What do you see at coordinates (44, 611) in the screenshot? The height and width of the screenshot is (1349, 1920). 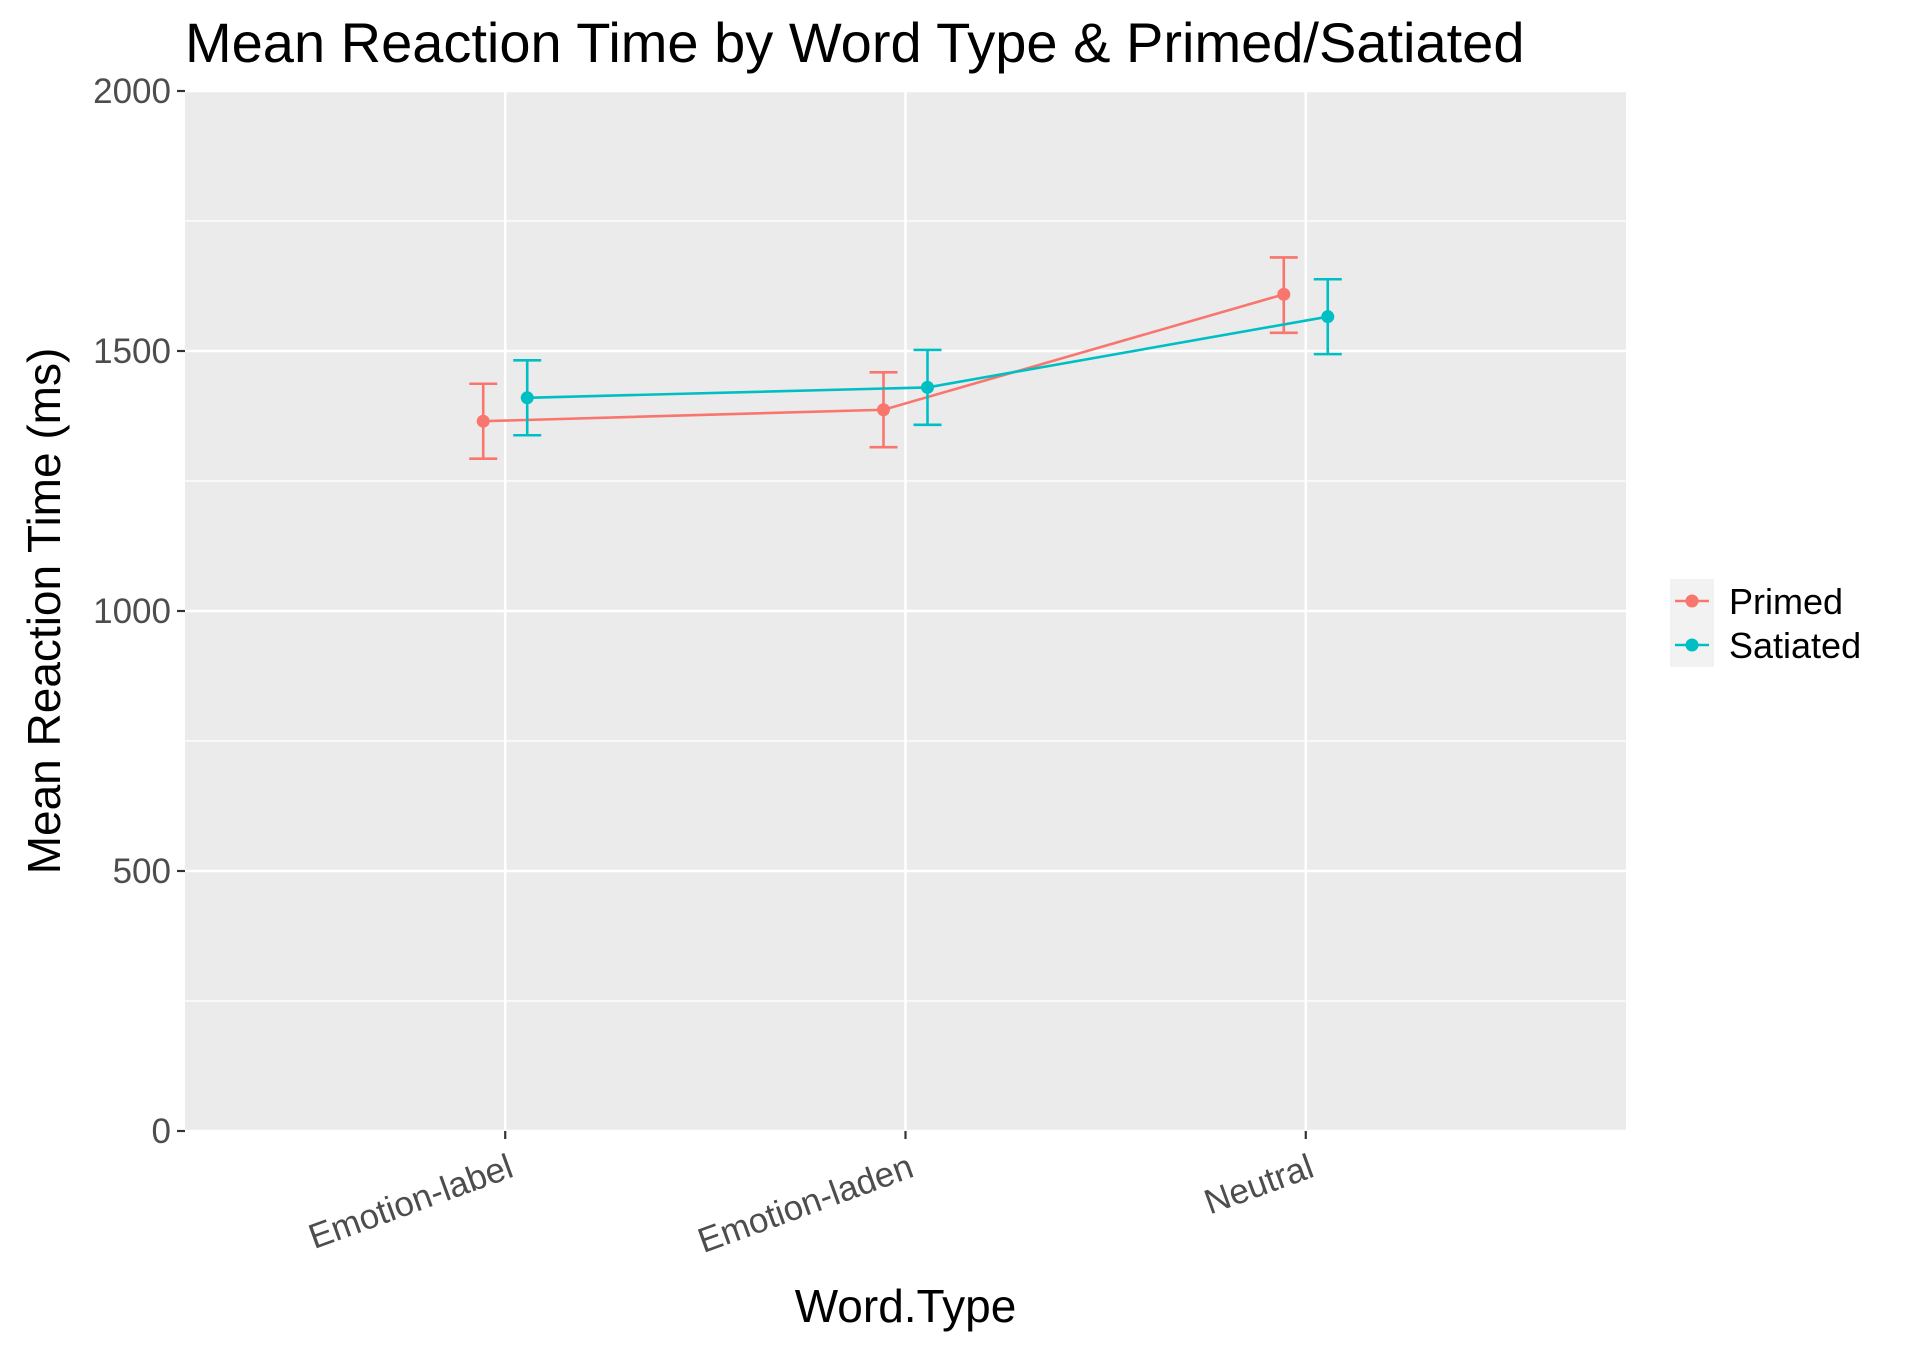 I see `y-axis-title: Mean Reaction Time (ms)` at bounding box center [44, 611].